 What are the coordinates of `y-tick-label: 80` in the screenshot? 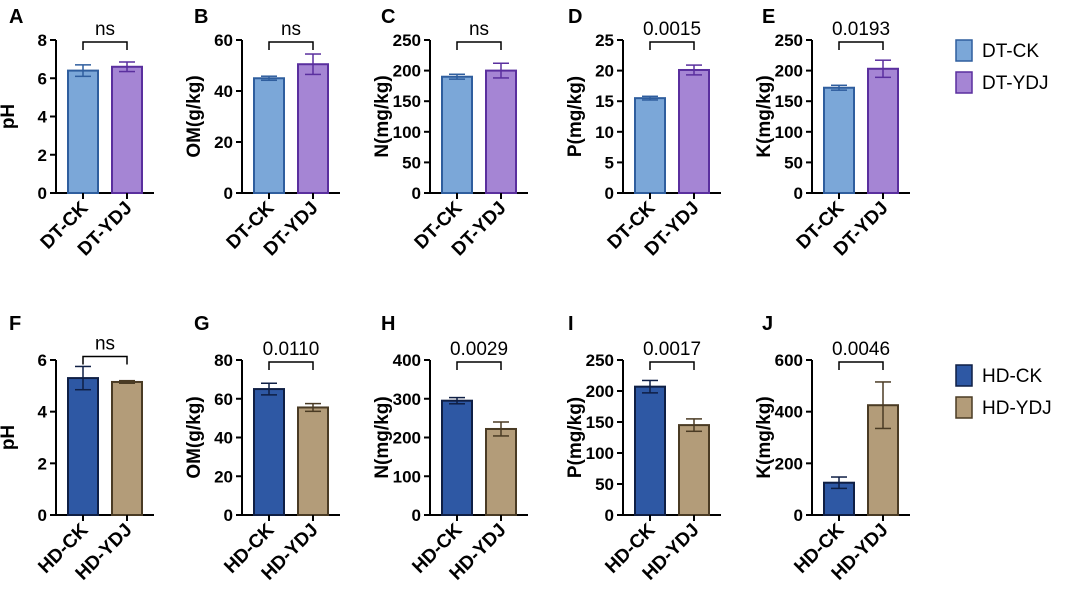 It's located at (223, 360).